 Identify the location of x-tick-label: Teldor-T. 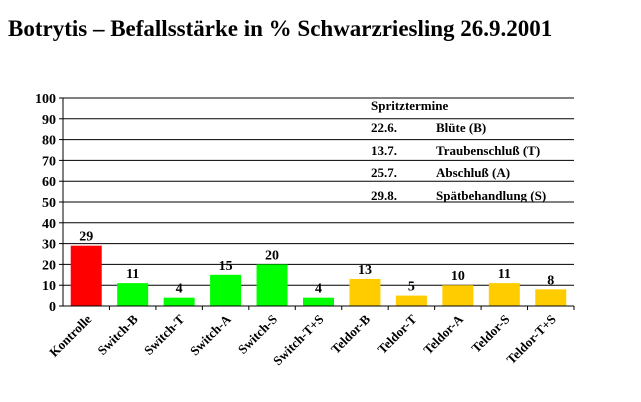
(396, 333).